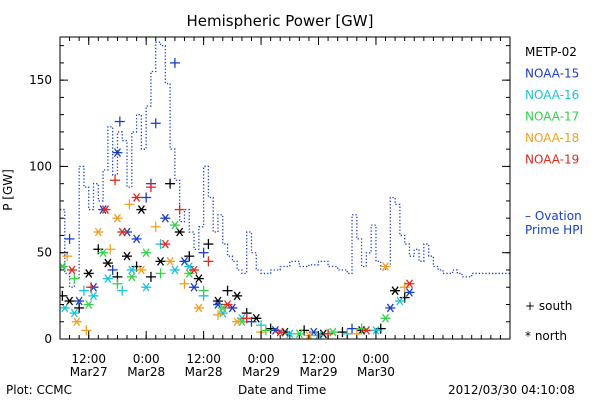 The image size is (600, 400). Describe the element at coordinates (40, 80) in the screenshot. I see `y-tick-label: 150` at that location.